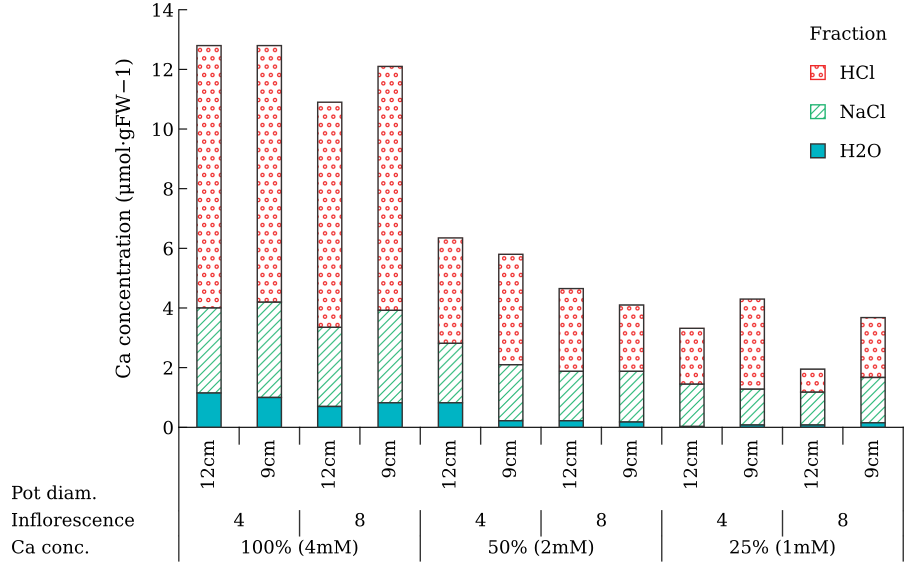 The image size is (917, 572). Describe the element at coordinates (541, 548) in the screenshot. I see `text: 50% (2mM)` at that location.